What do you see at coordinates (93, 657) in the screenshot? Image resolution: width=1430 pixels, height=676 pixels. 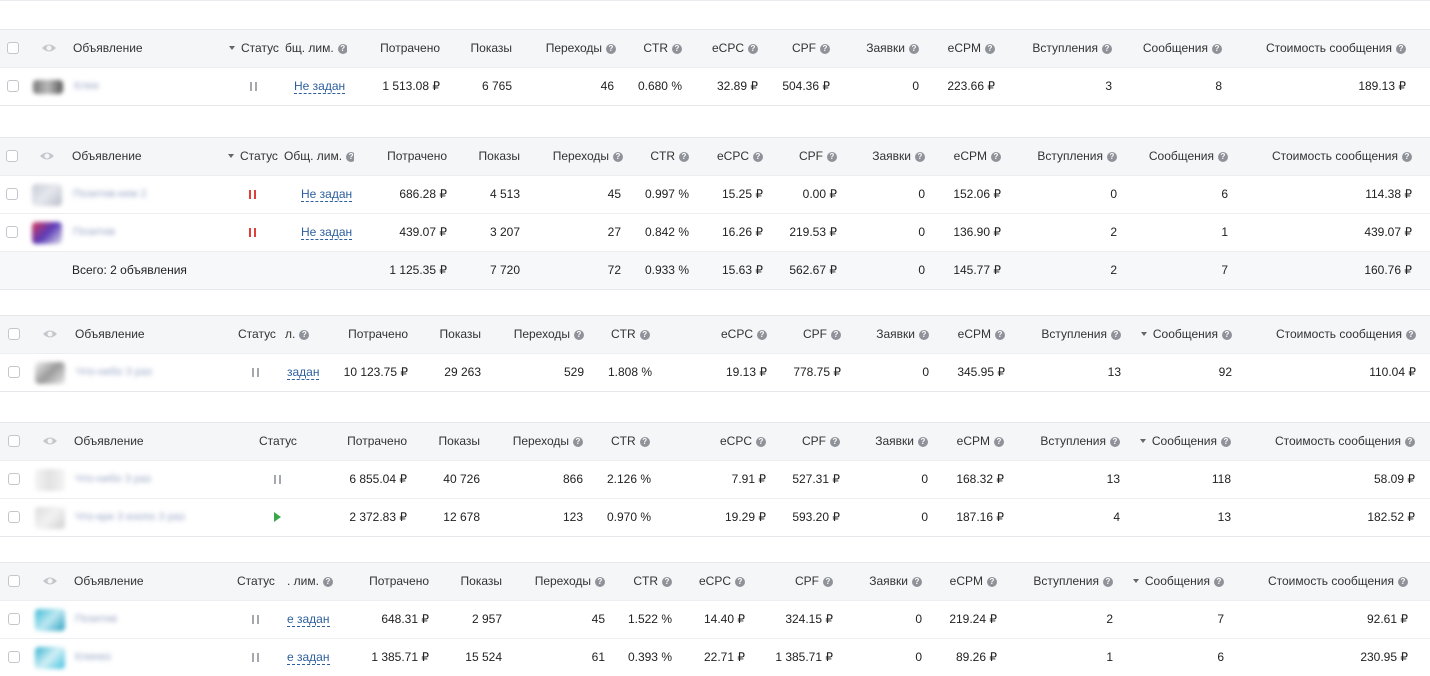 I see `ad-name: Клинко` at bounding box center [93, 657].